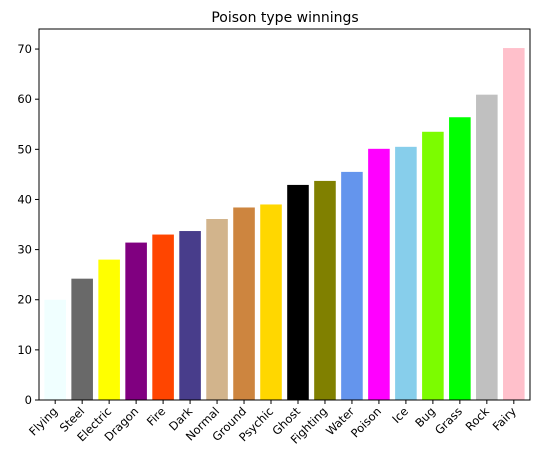 The width and height of the screenshot is (543, 476). Describe the element at coordinates (487, 247) in the screenshot. I see `bar-rock` at that location.